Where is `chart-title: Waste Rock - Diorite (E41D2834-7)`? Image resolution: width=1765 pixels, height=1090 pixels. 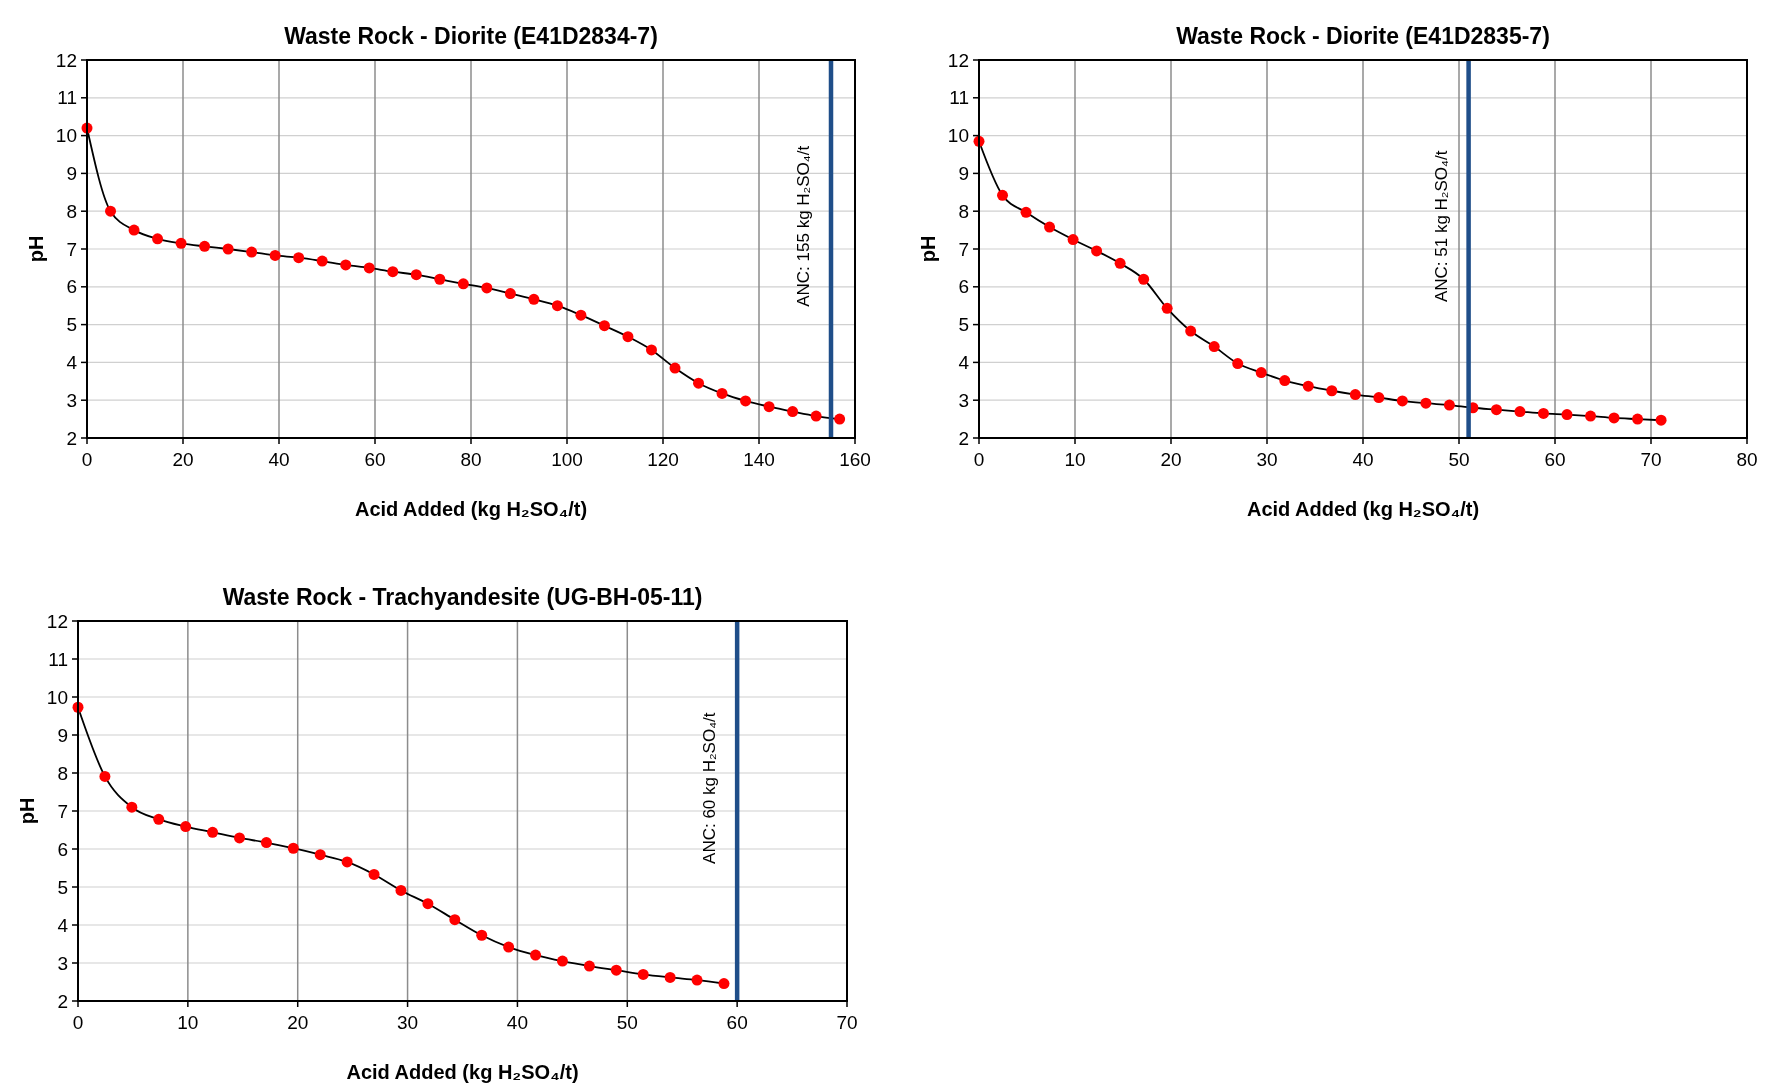 chart-title: Waste Rock - Diorite (E41D2834-7) is located at coordinates (471, 36).